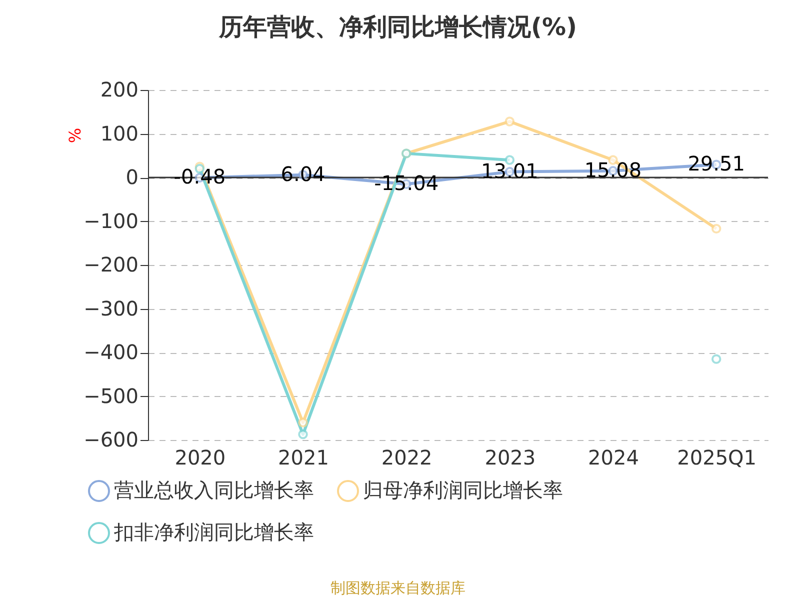  What do you see at coordinates (406, 183) in the screenshot?
I see `data-label: -15.04` at bounding box center [406, 183].